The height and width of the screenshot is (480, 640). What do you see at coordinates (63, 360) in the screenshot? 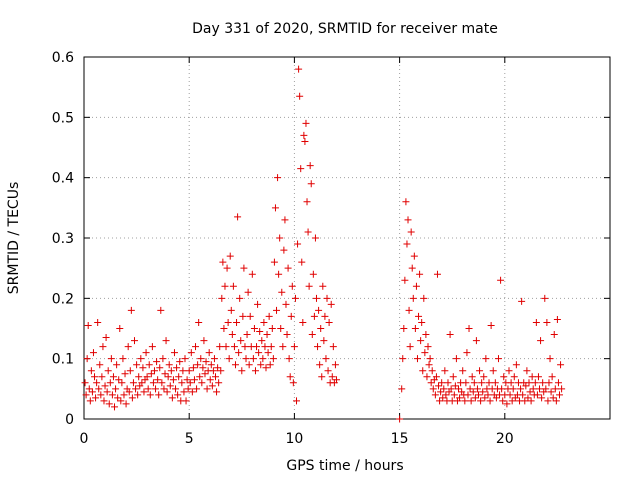
I see `y-tick-label: 0.1` at bounding box center [63, 360].